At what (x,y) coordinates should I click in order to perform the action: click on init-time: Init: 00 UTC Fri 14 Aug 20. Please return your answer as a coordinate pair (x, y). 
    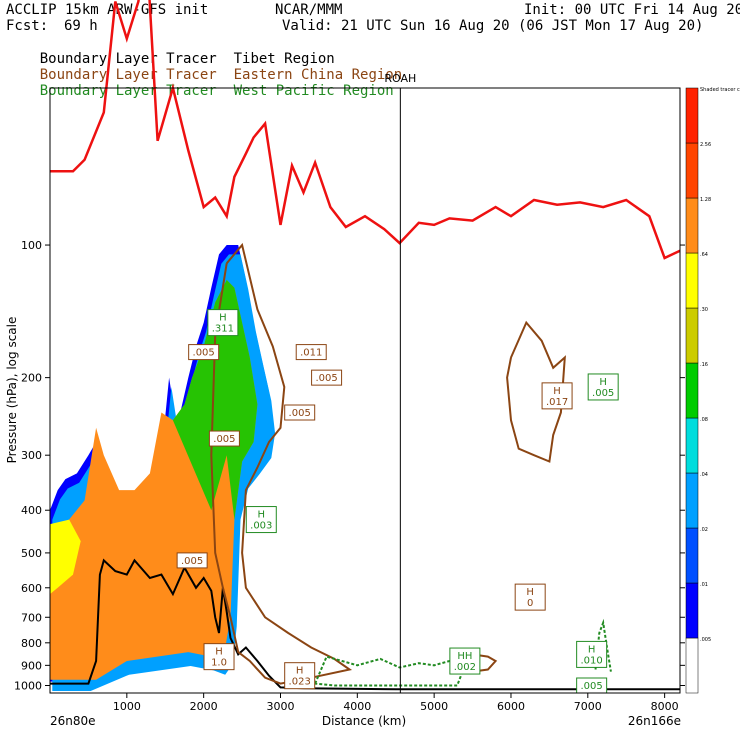
    Looking at the image, I should click on (632, 10).